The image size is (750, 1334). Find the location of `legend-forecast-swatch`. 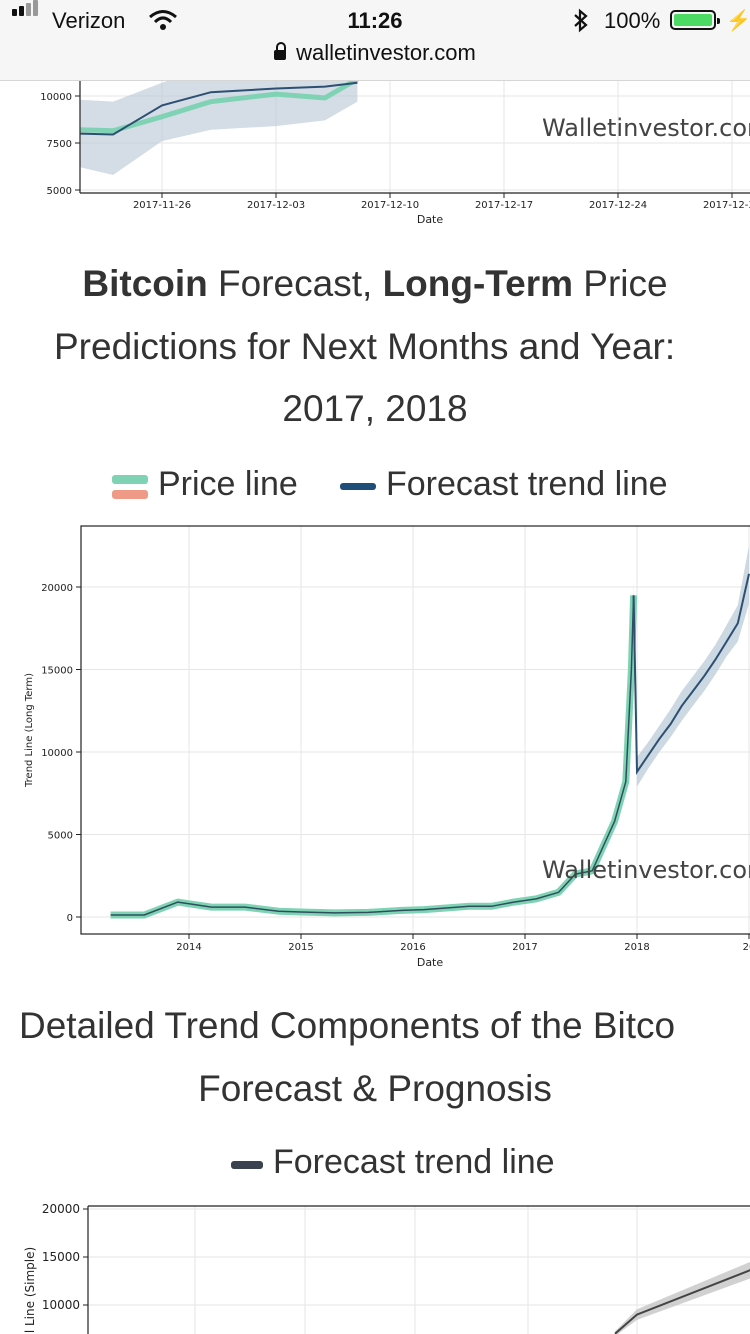

legend-forecast-swatch is located at coordinates (358, 486).